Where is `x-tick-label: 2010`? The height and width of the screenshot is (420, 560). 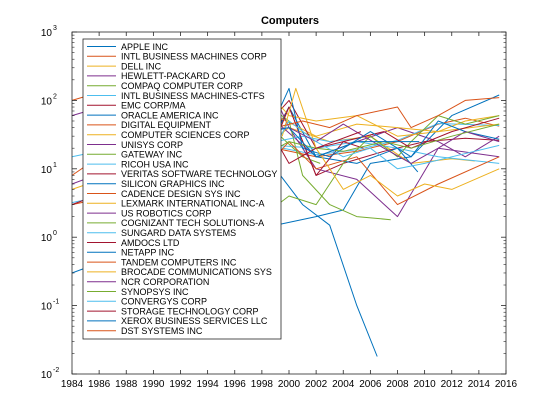 x-tick-label: 2010 is located at coordinates (425, 384).